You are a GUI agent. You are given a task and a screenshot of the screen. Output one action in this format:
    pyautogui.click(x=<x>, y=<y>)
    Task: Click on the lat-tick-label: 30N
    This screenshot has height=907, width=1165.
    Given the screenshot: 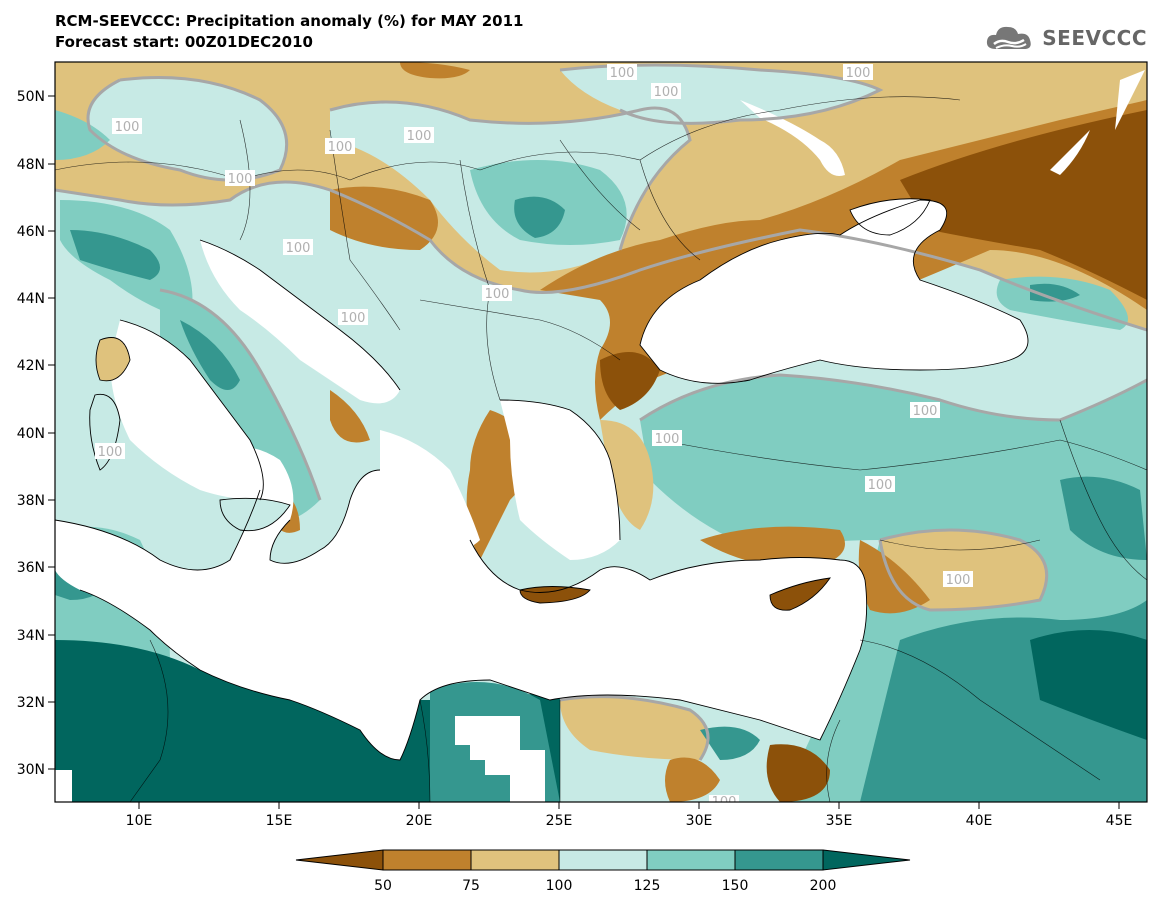 What is the action you would take?
    pyautogui.click(x=31, y=770)
    